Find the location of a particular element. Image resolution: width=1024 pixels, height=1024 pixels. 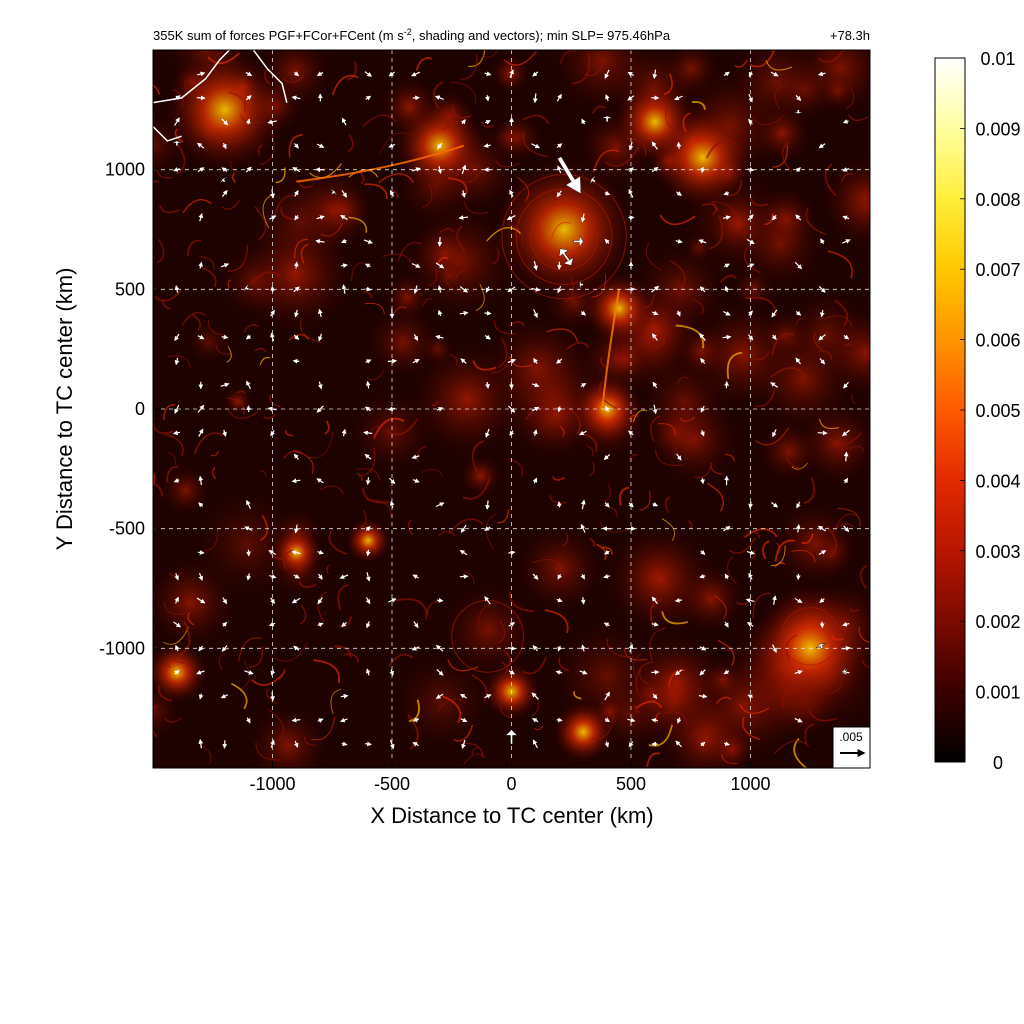

x-tick-label: 0 is located at coordinates (511, 784).